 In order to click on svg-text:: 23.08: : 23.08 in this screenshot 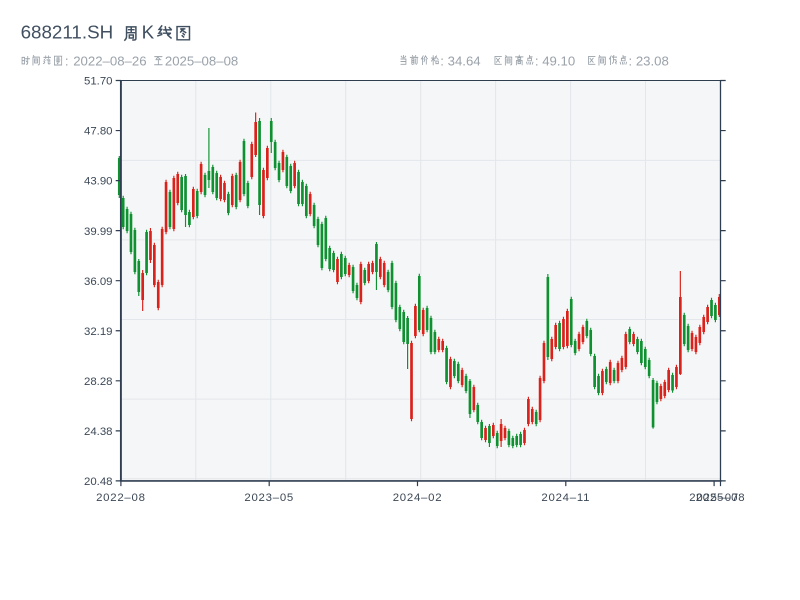, I will do `click(649, 60)`.